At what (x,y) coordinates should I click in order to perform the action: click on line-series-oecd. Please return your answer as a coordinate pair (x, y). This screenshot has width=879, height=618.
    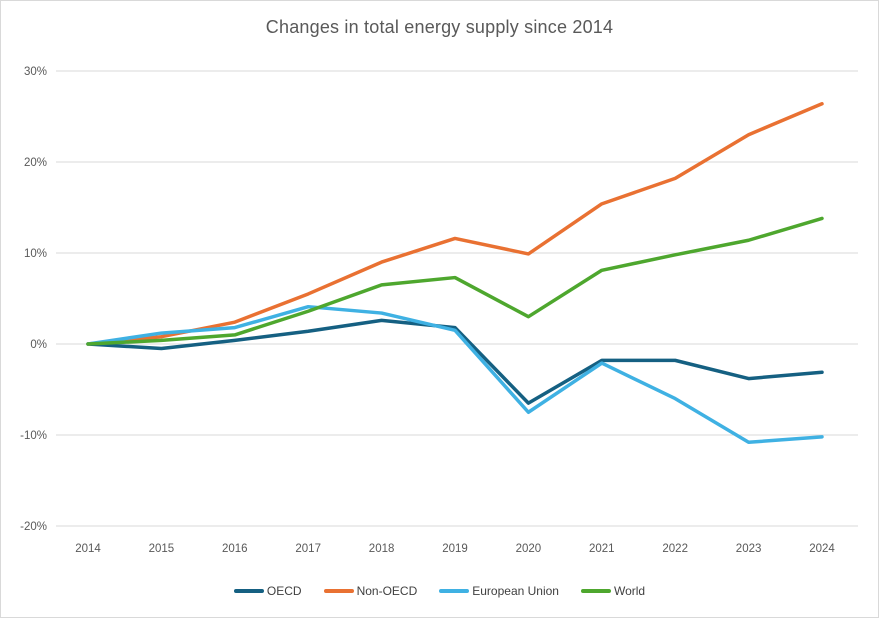
    Looking at the image, I should click on (455, 361).